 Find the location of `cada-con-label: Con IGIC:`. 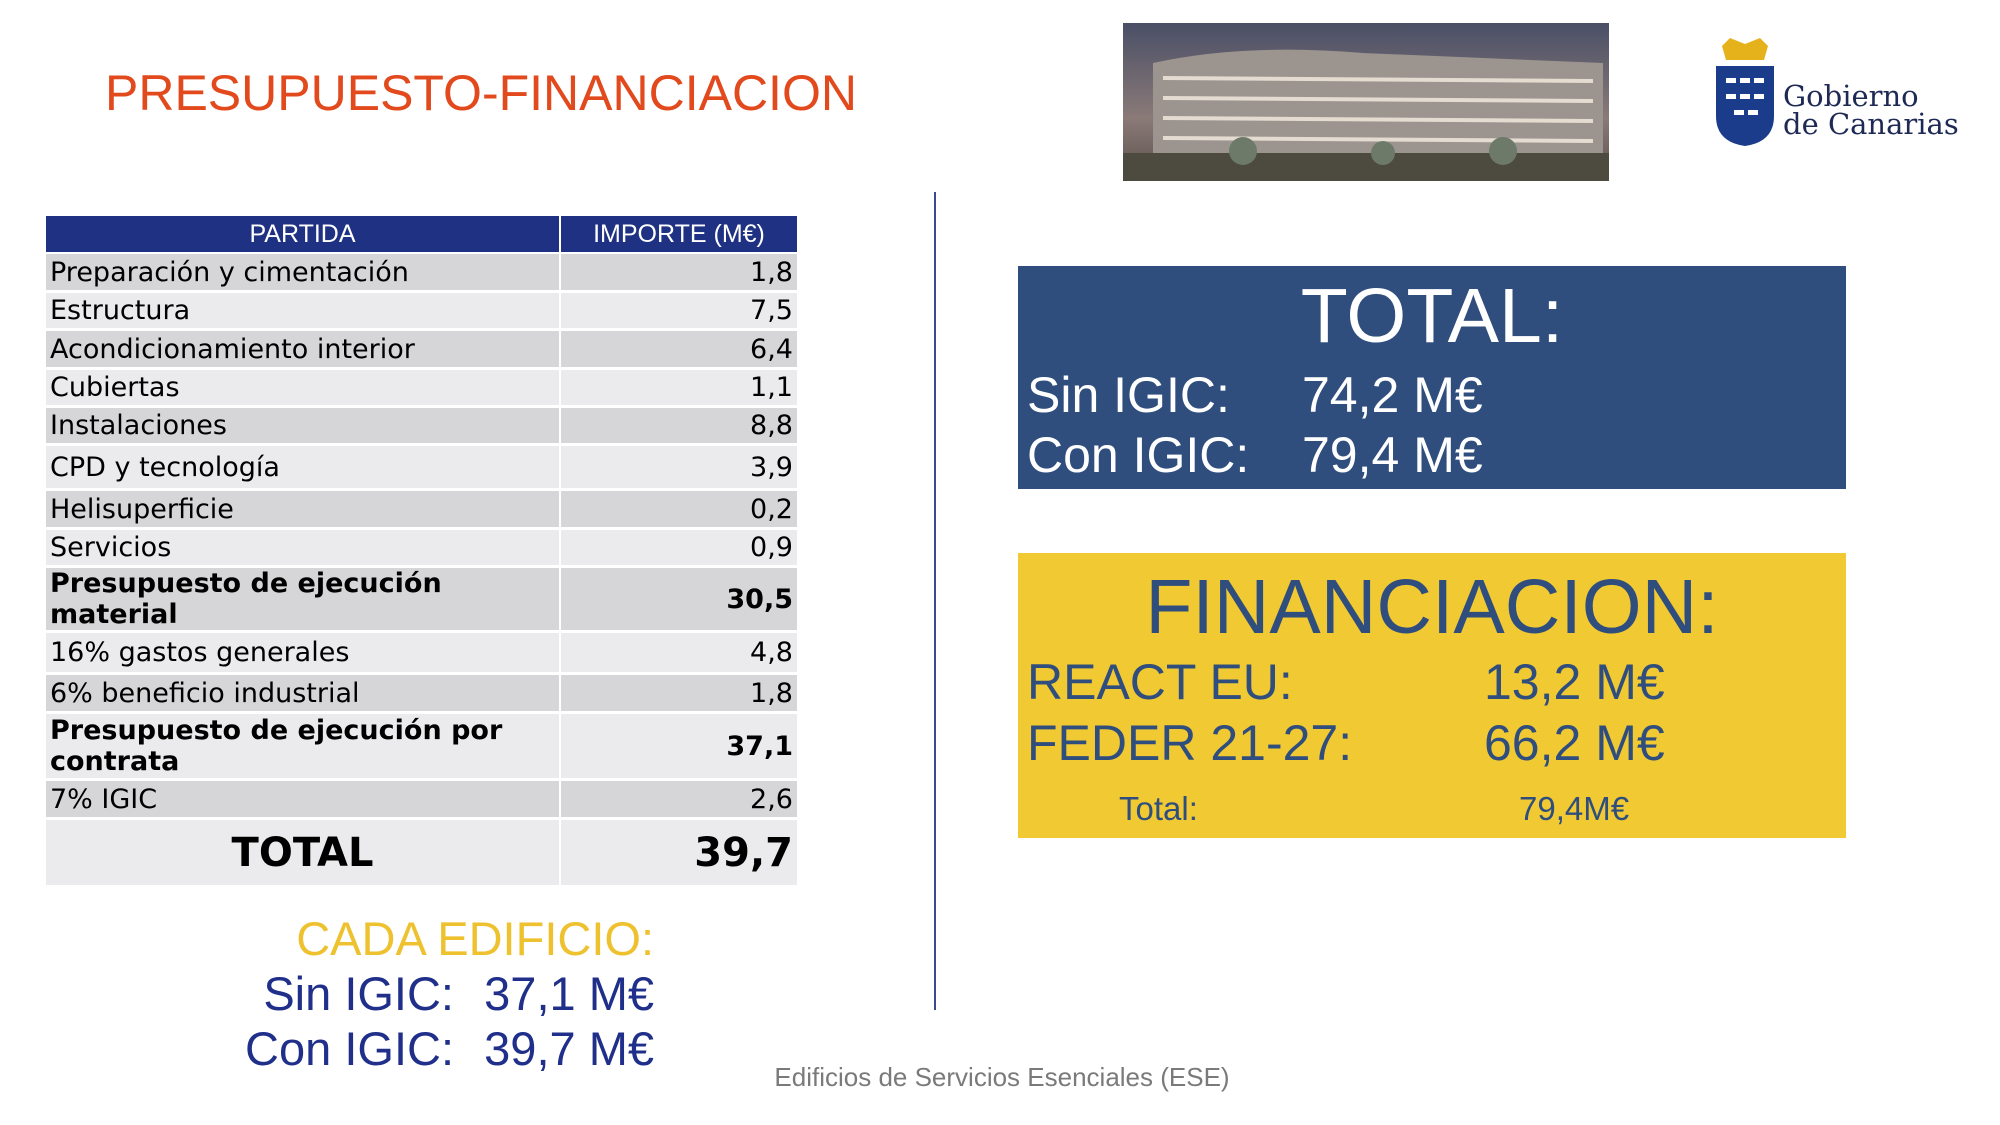

cada-con-label: Con IGIC: is located at coordinates (349, 1048).